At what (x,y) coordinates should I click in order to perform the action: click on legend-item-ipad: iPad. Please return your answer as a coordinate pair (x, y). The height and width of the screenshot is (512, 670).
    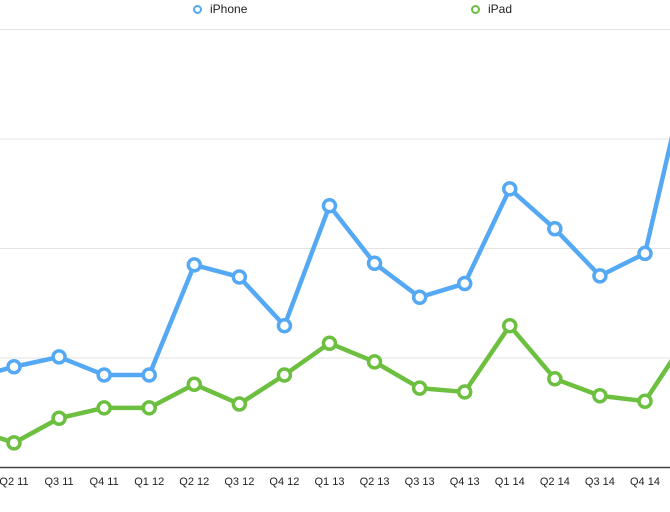
    Looking at the image, I should click on (491, 9).